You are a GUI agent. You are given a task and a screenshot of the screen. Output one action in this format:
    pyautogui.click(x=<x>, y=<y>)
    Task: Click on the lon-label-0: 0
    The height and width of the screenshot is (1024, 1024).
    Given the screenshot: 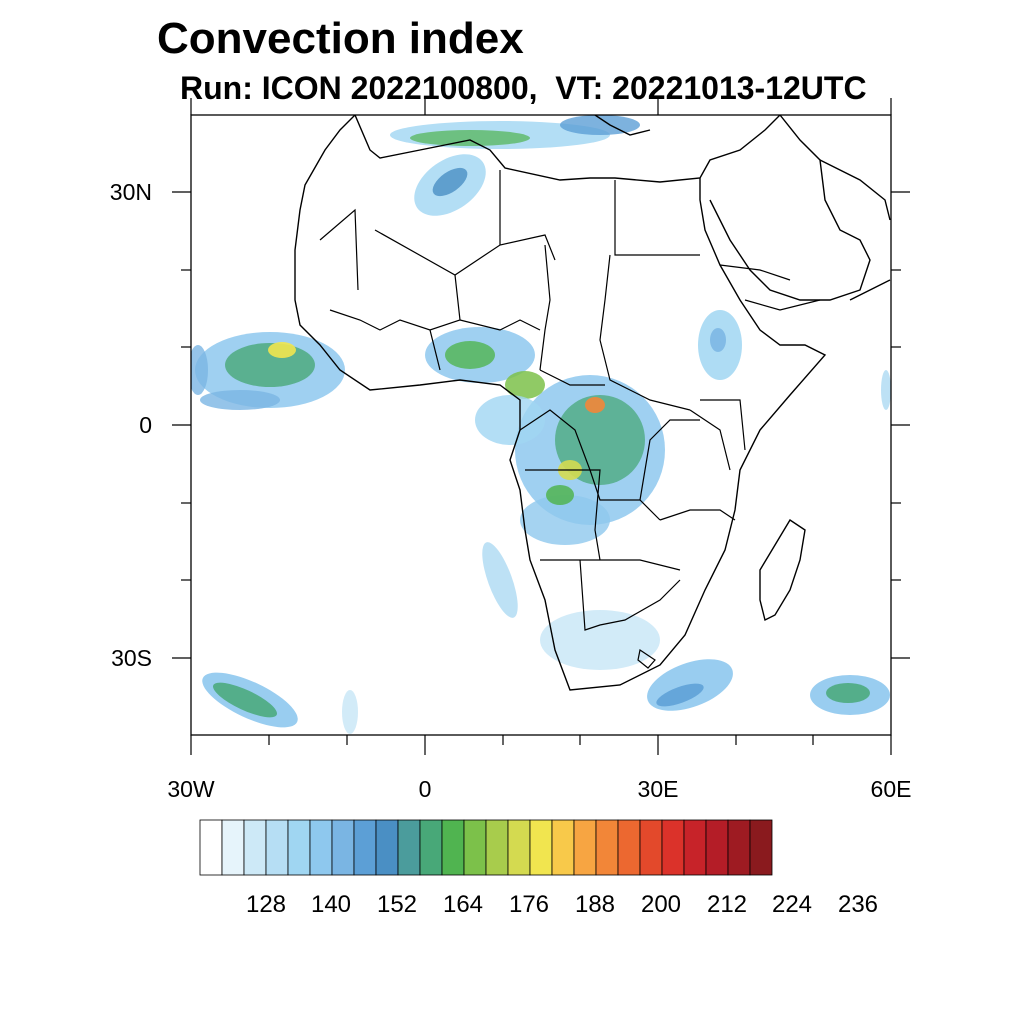 What is the action you would take?
    pyautogui.click(x=425, y=789)
    